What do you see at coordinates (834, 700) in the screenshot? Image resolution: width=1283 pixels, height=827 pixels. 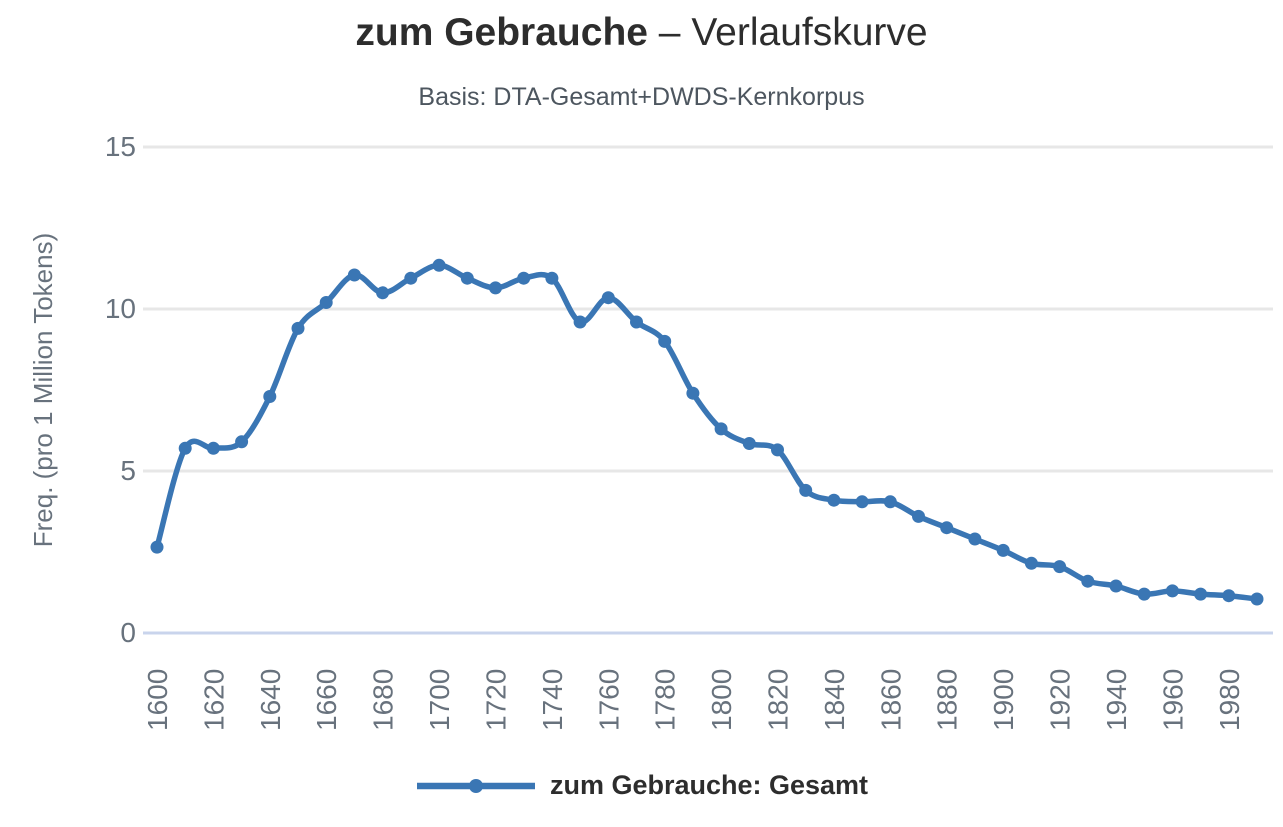 I see `x-tick-label: 1840` at bounding box center [834, 700].